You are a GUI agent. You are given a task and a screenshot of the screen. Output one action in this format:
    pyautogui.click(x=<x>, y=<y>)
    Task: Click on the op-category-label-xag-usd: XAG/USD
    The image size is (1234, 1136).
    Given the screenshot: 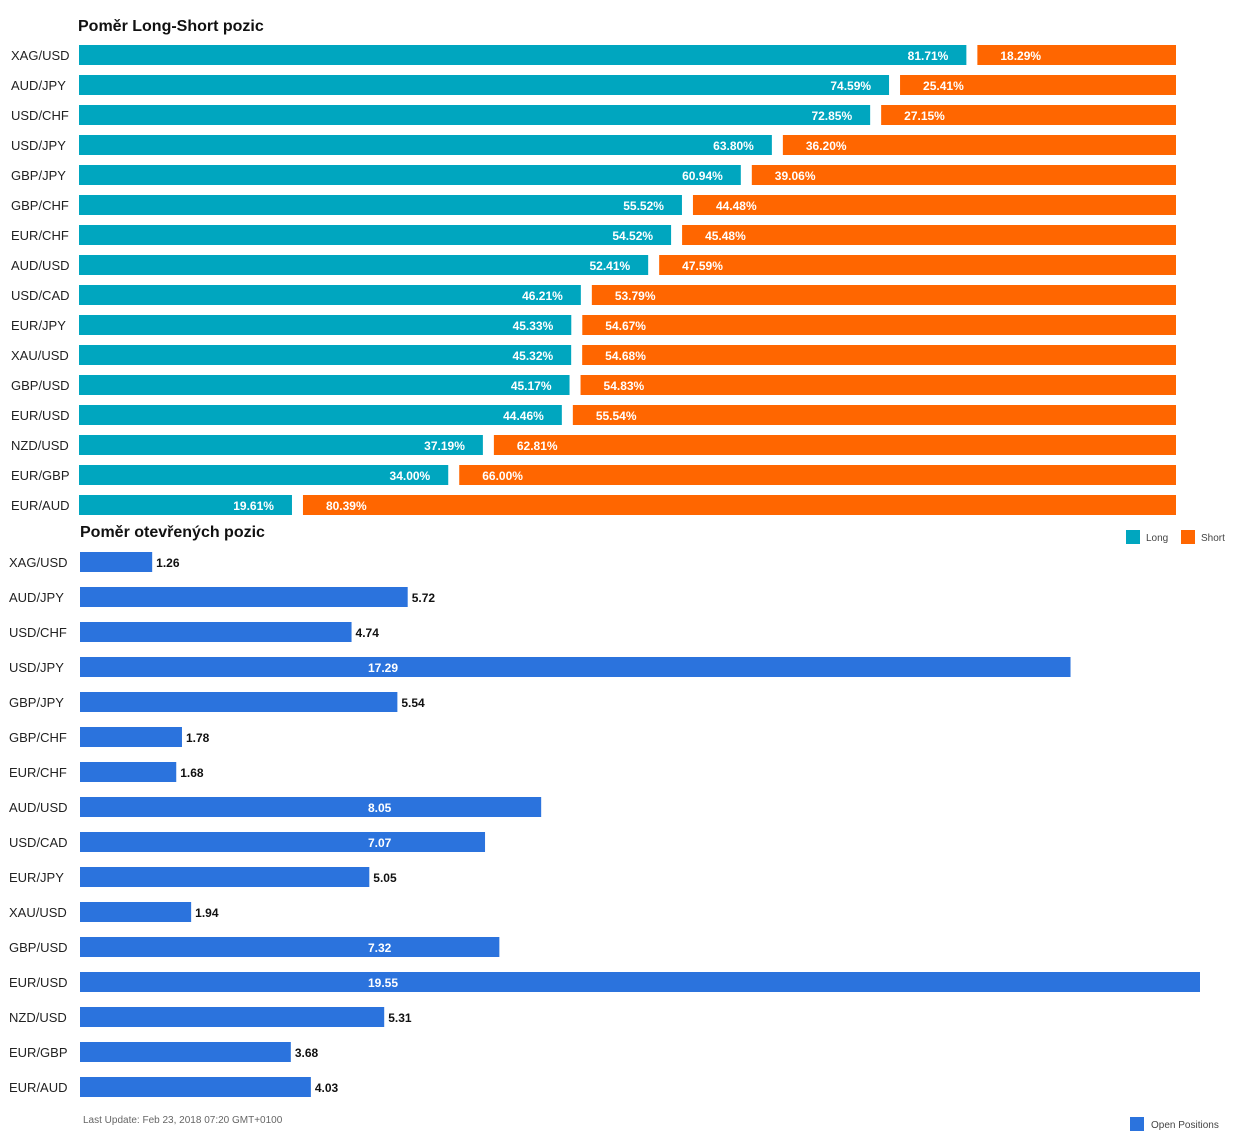 What is the action you would take?
    pyautogui.click(x=38, y=562)
    